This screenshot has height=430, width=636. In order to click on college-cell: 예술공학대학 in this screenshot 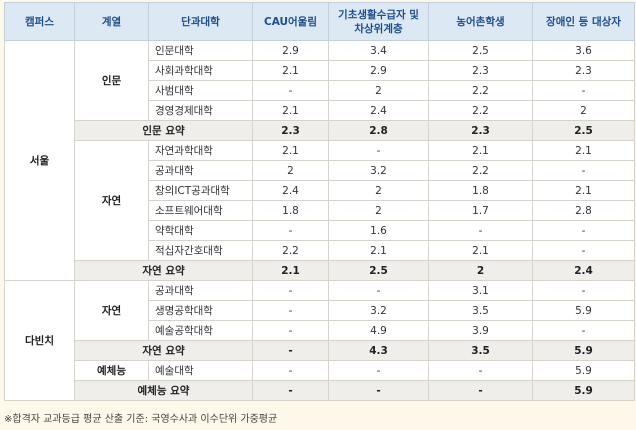, I will do `click(200, 330)`.